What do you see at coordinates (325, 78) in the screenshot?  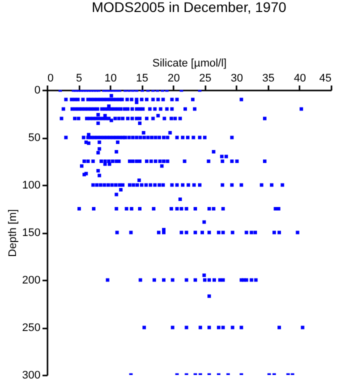 I see `x-tick-label: 45` at bounding box center [325, 78].